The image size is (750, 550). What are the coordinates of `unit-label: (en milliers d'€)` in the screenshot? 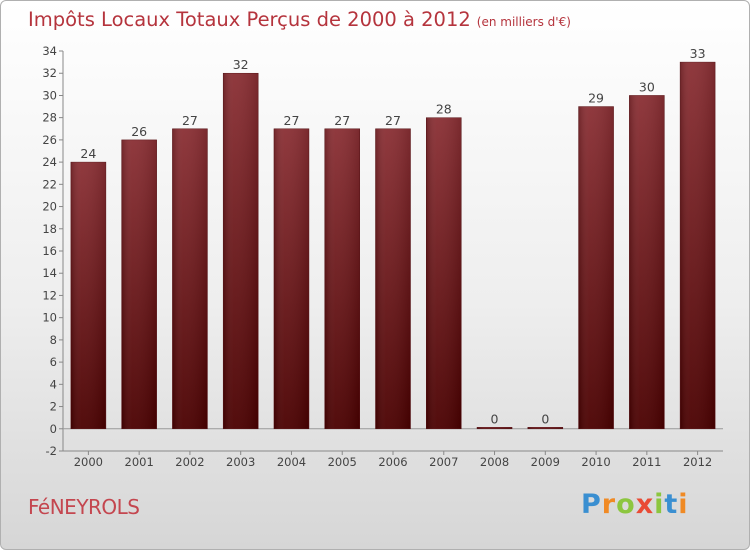 It's located at (523, 22).